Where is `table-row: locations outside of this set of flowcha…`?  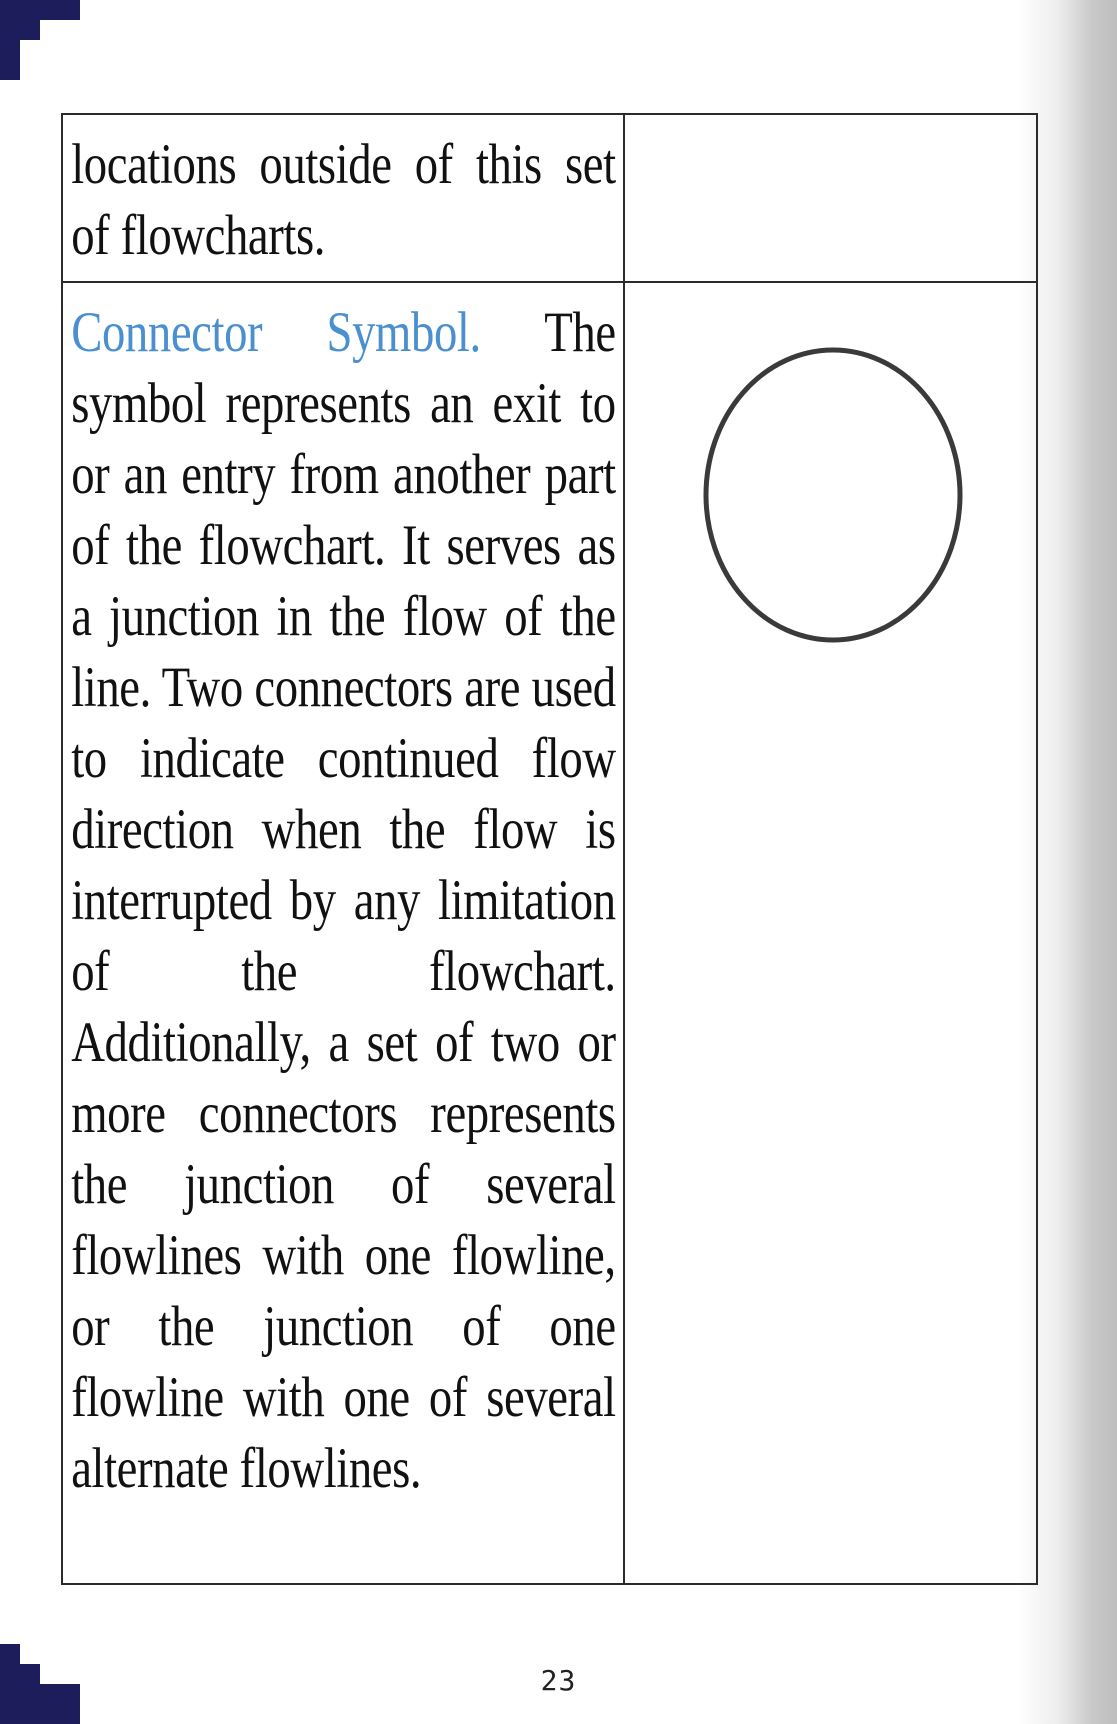
table-row: locations outside of this set of flowcha… is located at coordinates (549, 198).